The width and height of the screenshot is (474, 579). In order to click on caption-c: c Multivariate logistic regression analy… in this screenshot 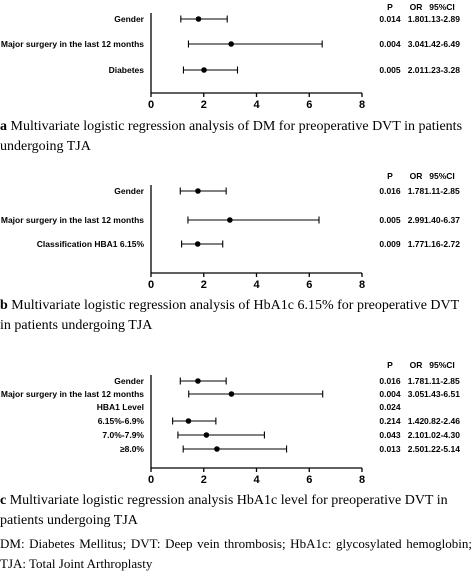, I will do `click(236, 511)`.